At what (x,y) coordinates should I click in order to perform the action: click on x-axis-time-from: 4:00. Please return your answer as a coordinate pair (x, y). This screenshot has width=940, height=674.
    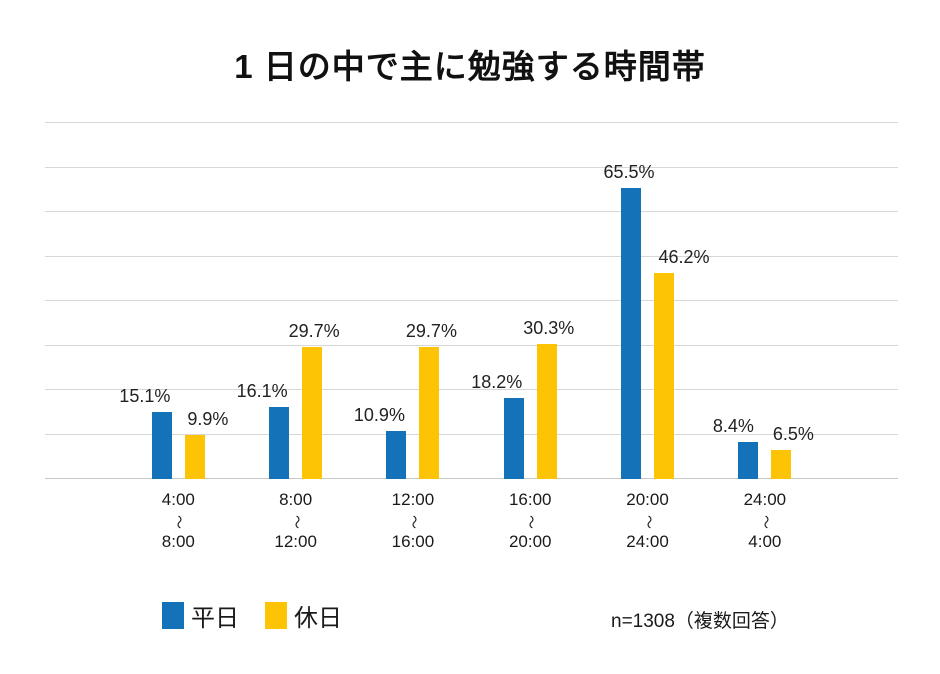
    Looking at the image, I should click on (178, 499).